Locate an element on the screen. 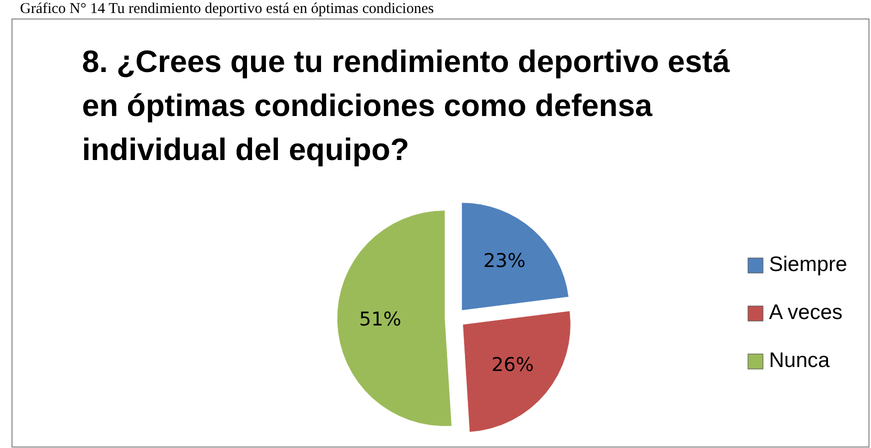 This screenshot has width=871, height=448. data-label: 26% is located at coordinates (513, 365).